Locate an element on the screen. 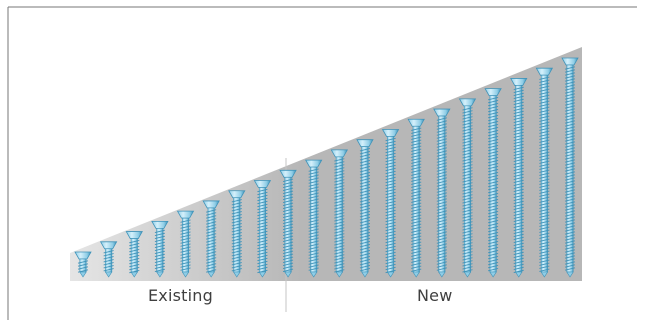 The image size is (645, 327). existing-group-label: Existing is located at coordinates (180, 295).